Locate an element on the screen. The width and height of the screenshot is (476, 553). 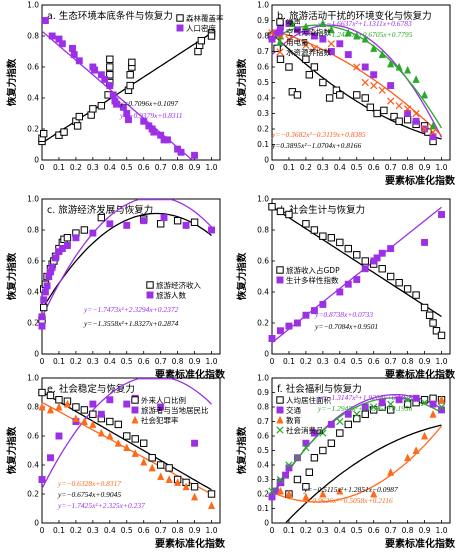
x-tick-label: 0.3 is located at coordinates (323, 167).